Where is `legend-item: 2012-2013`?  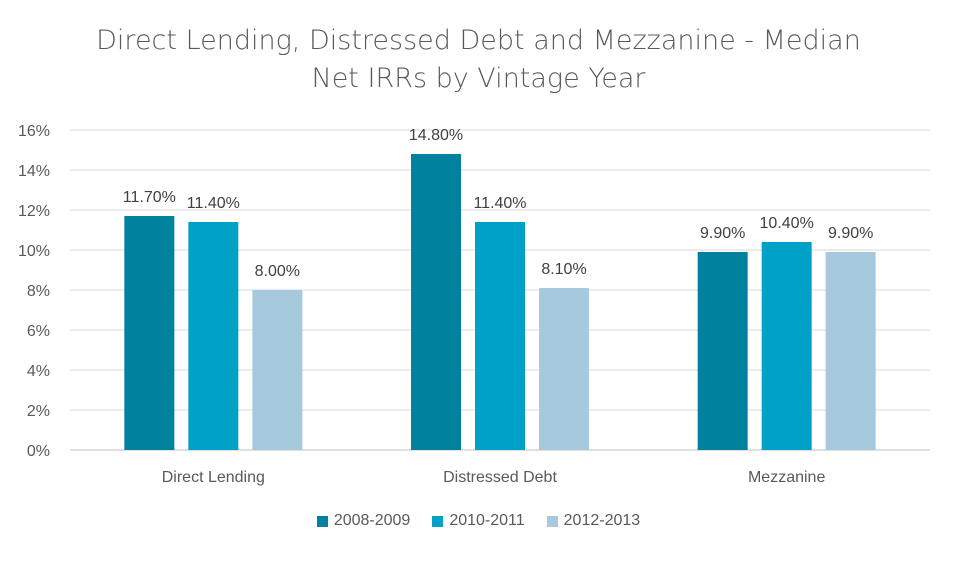 legend-item: 2012-2013 is located at coordinates (593, 521).